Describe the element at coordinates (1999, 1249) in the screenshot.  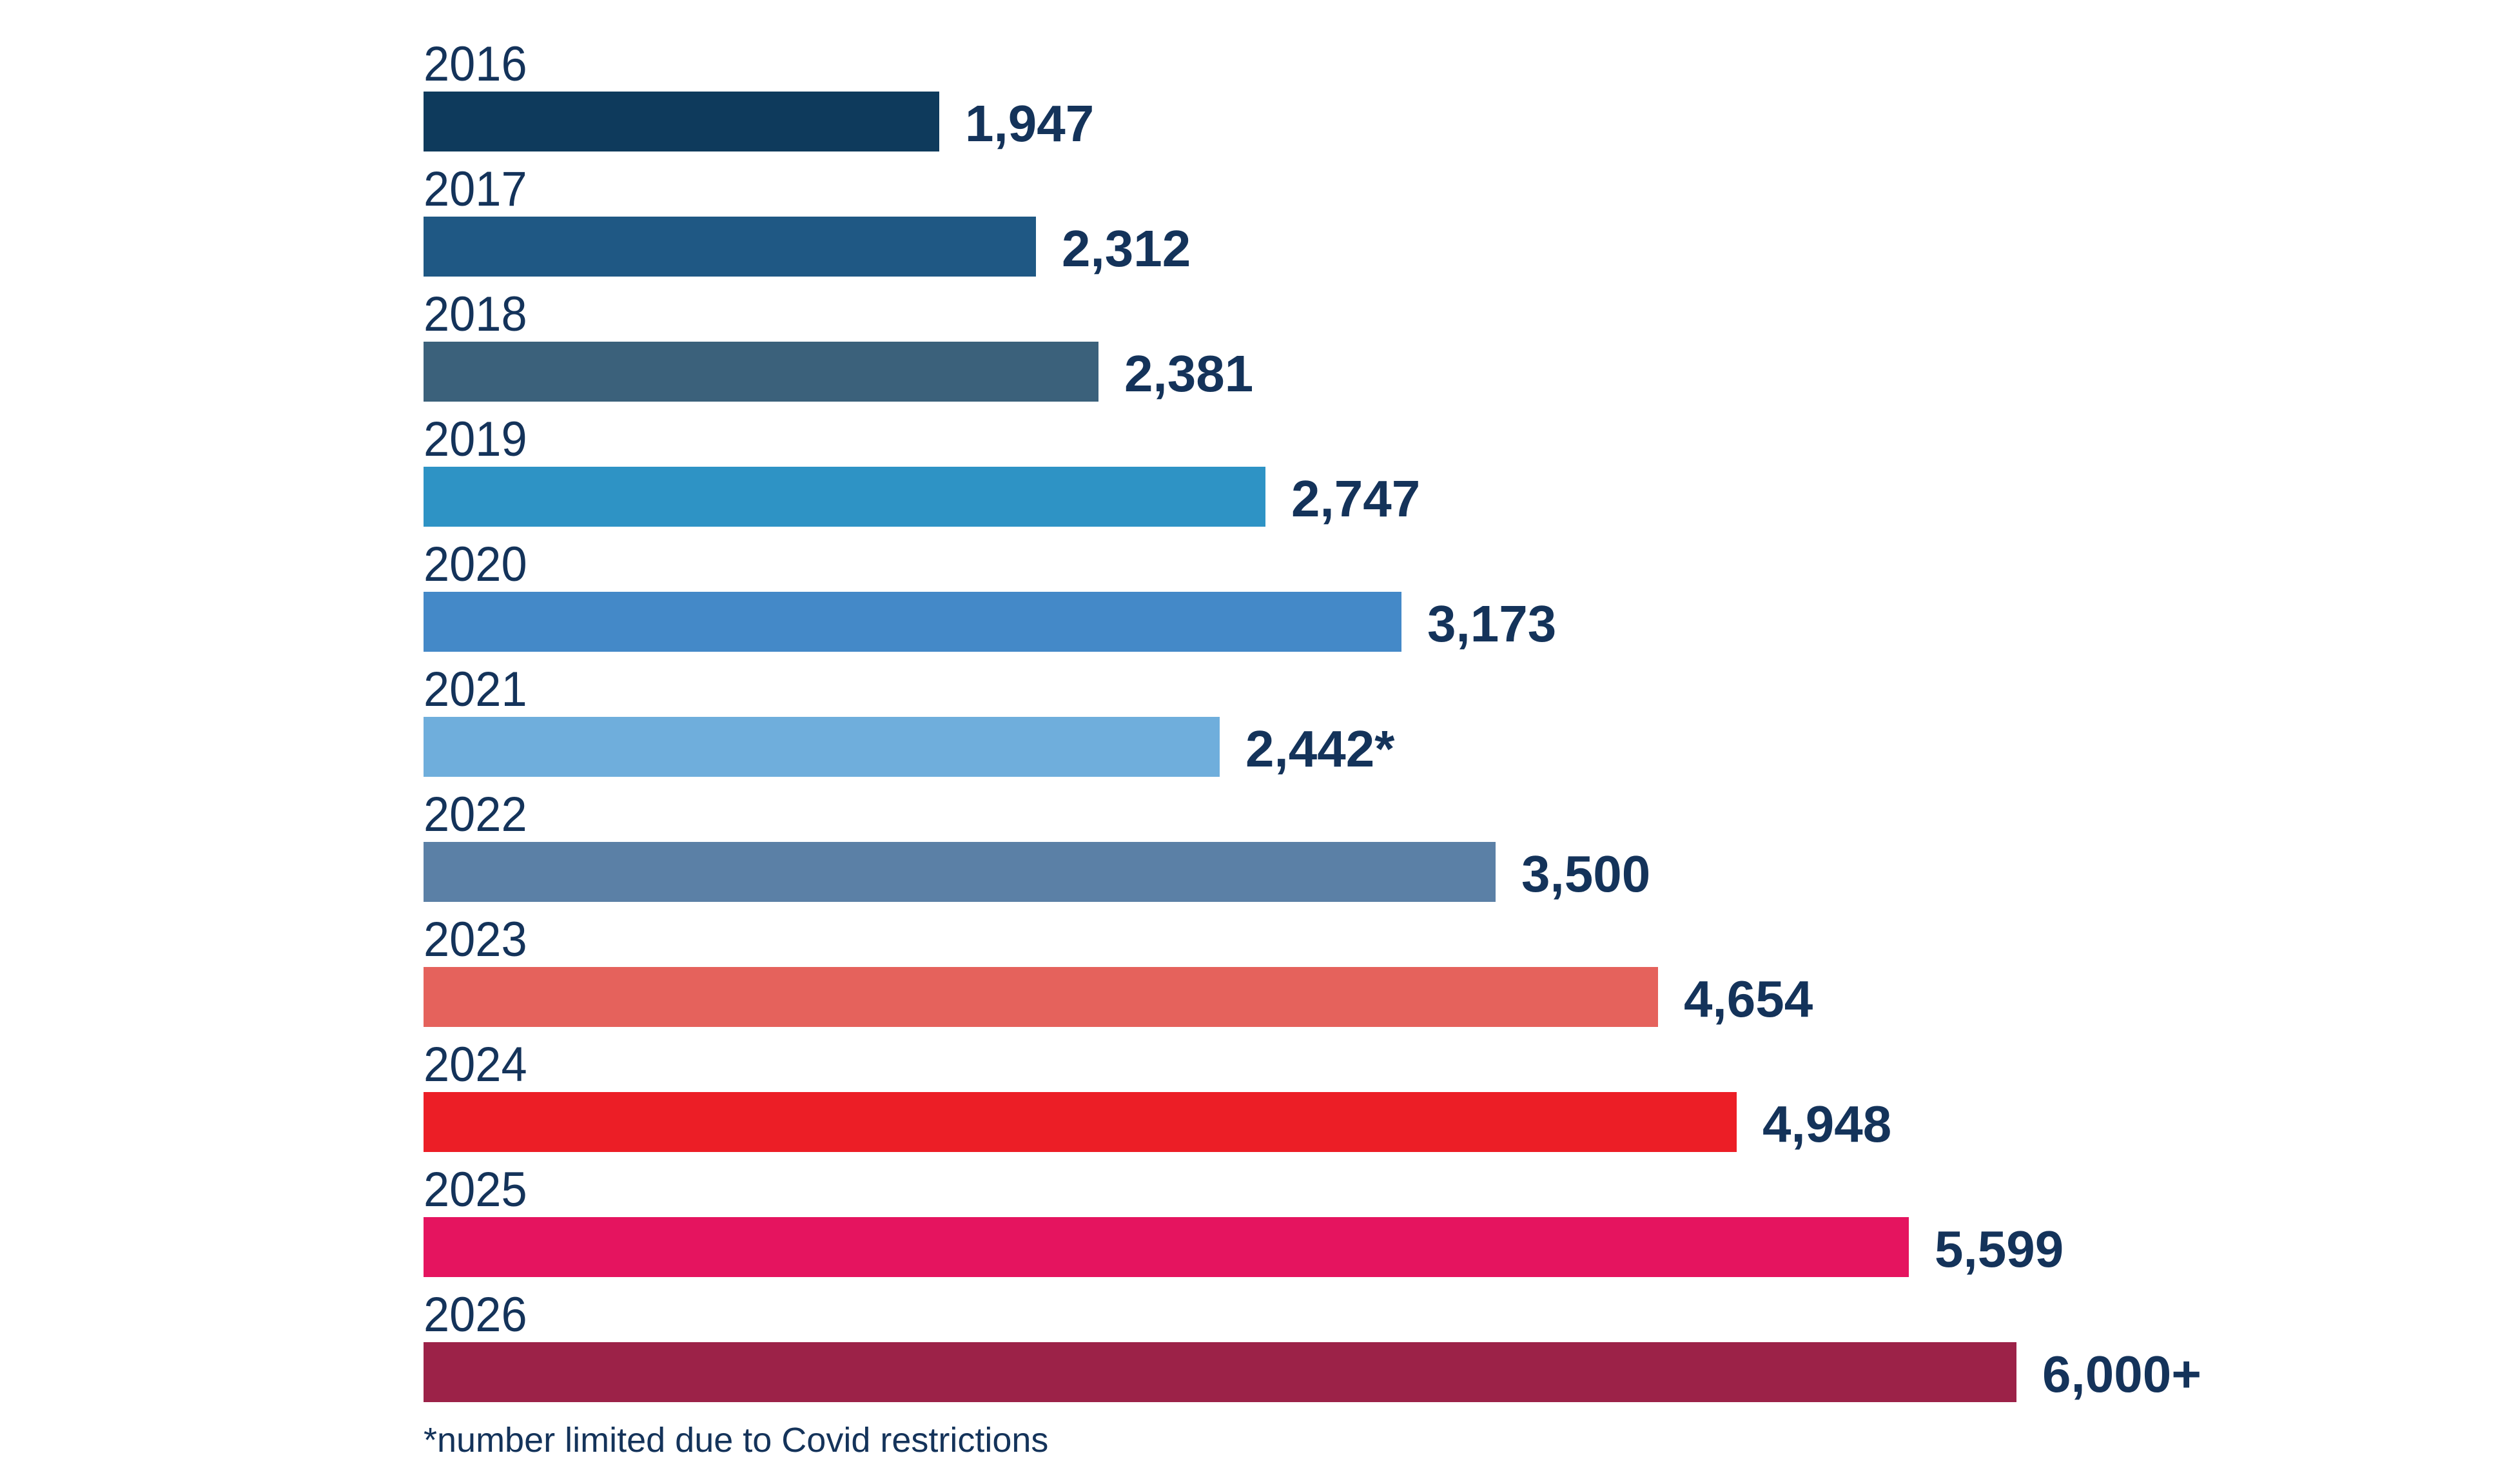
I see `value-label: 5,599` at that location.